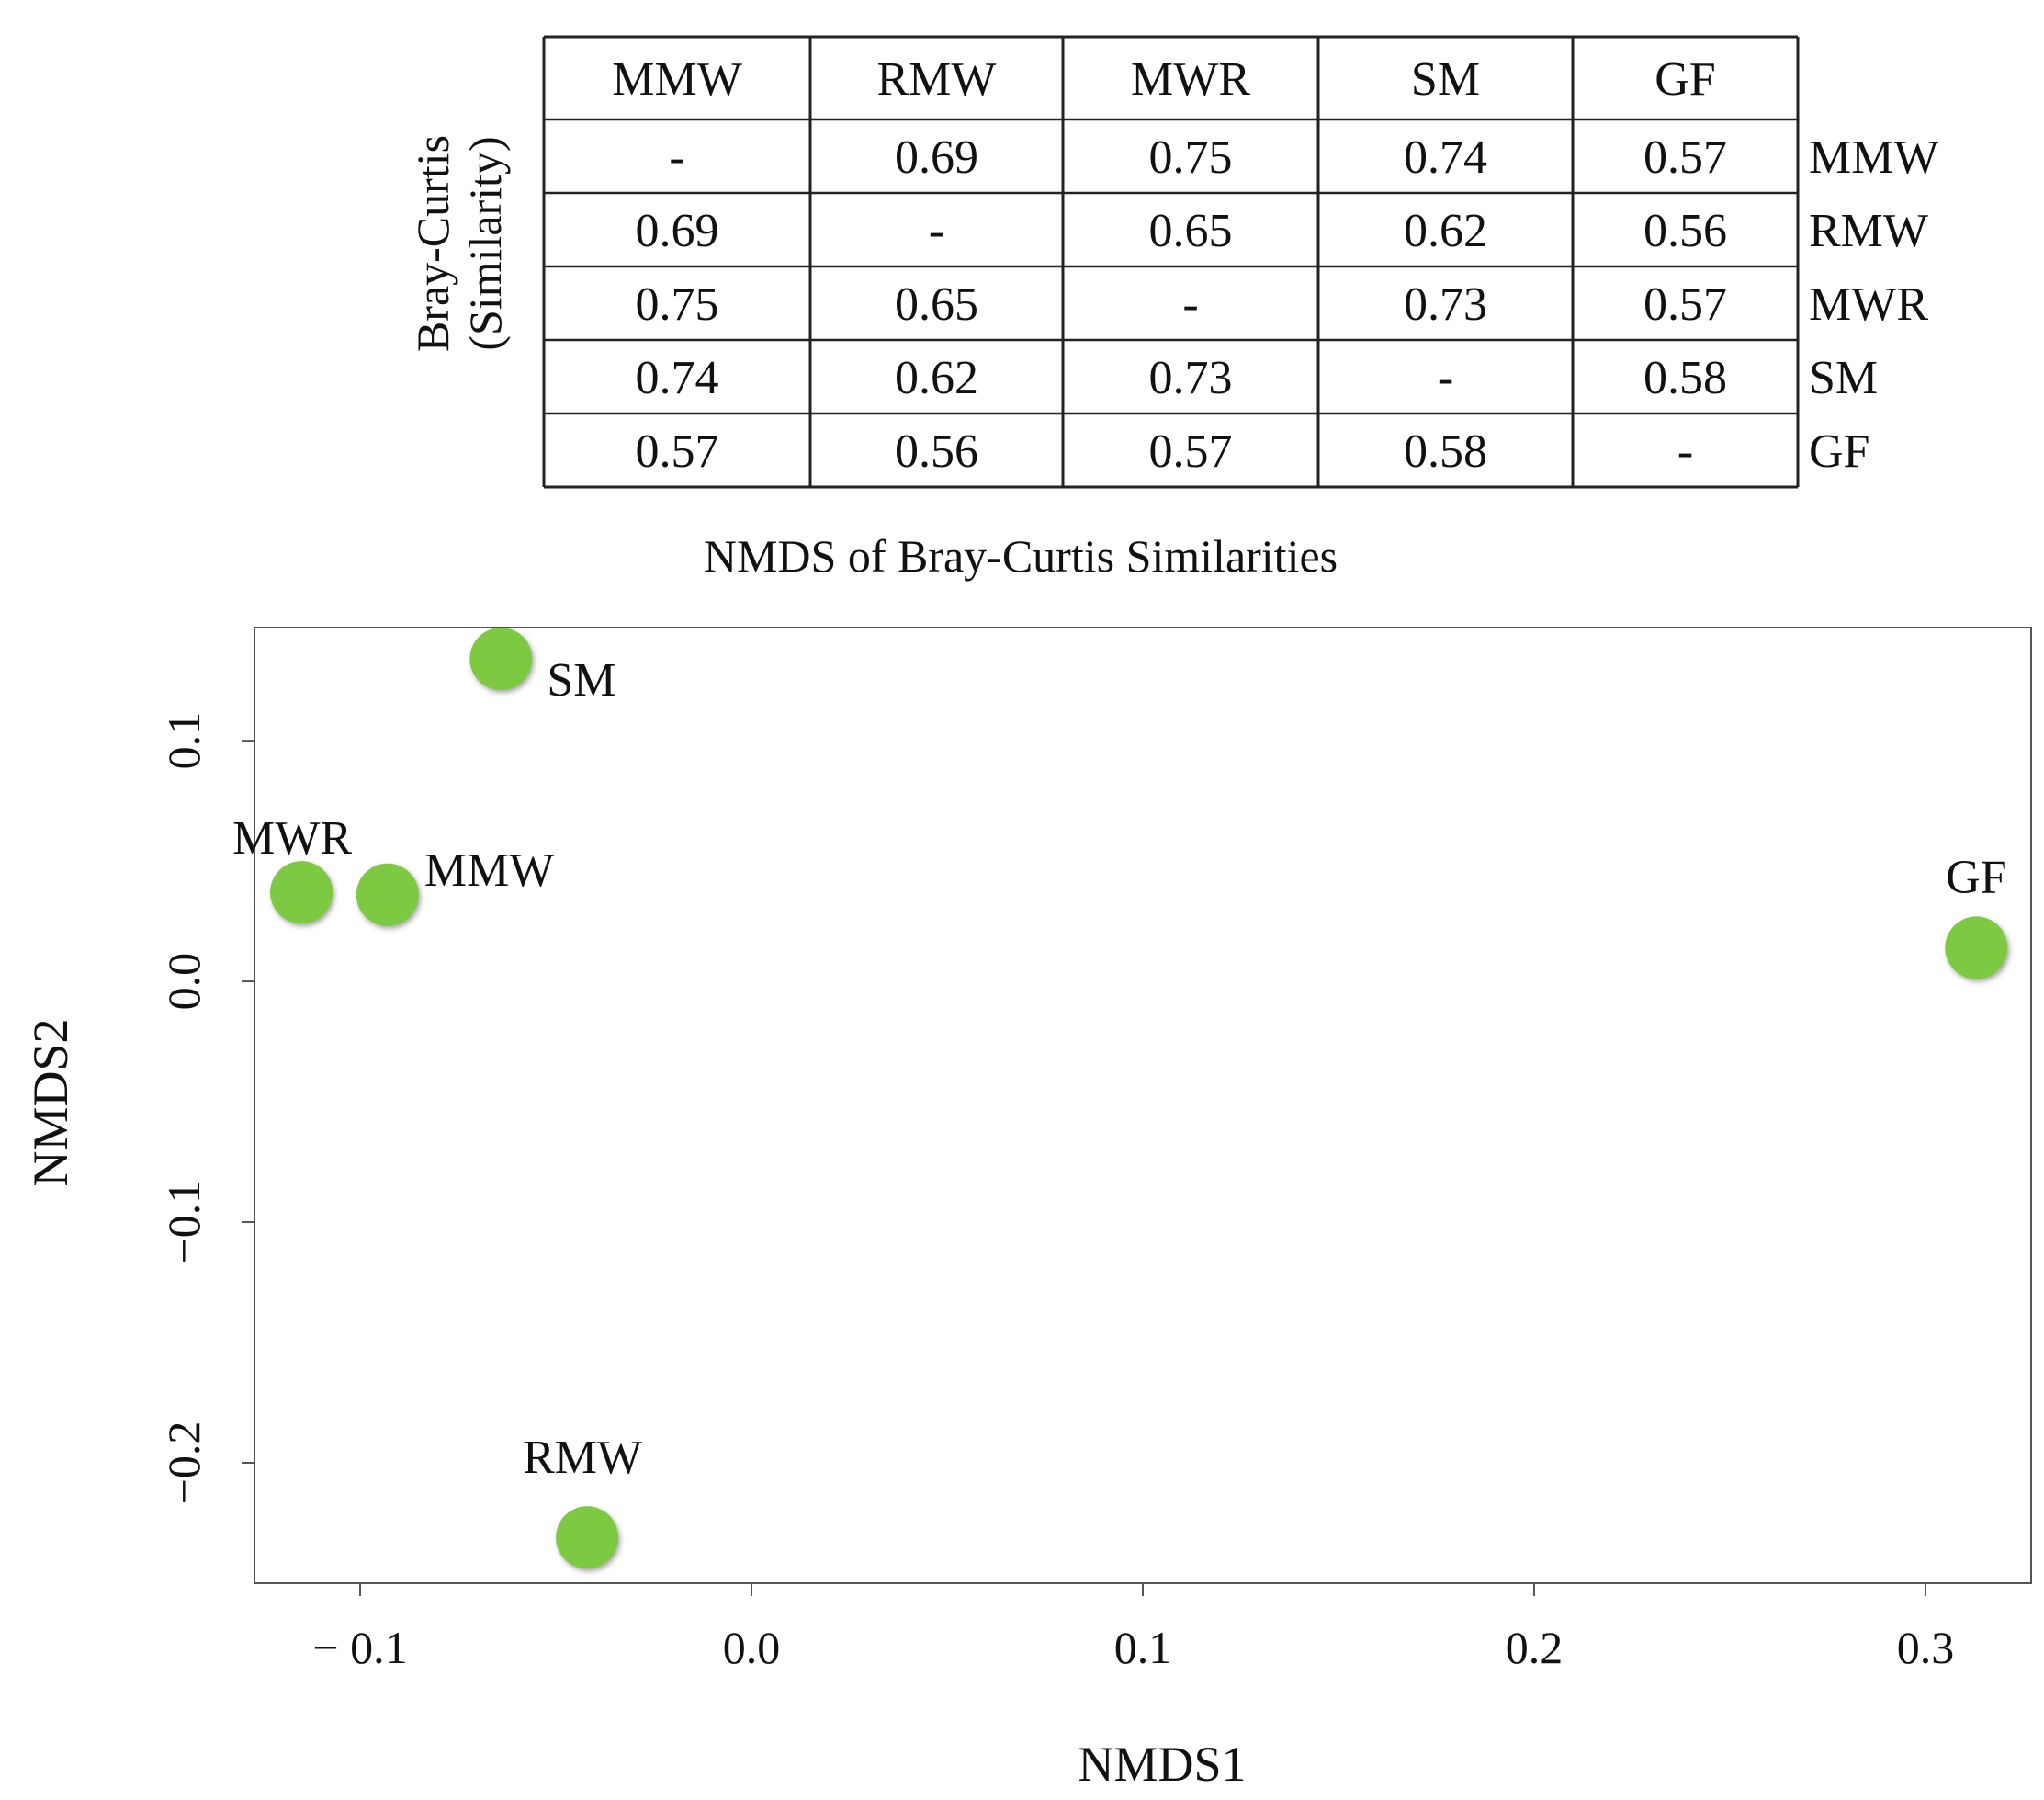 Image resolution: width=2044 pixels, height=1800 pixels. I want to click on point-label: GF, so click(1976, 877).